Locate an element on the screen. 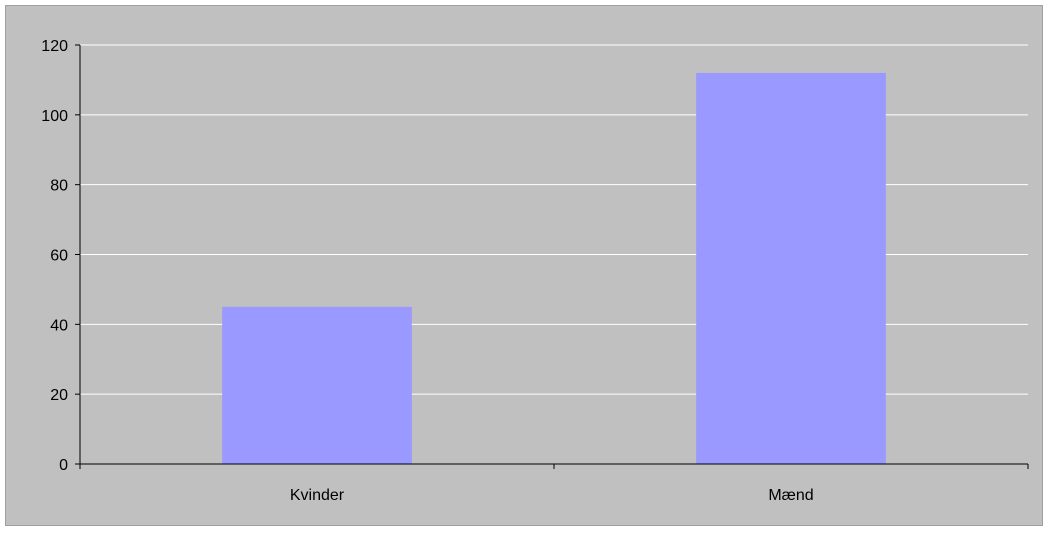 This screenshot has width=1048, height=536. y-tick-label-40: 40 is located at coordinates (59, 325).